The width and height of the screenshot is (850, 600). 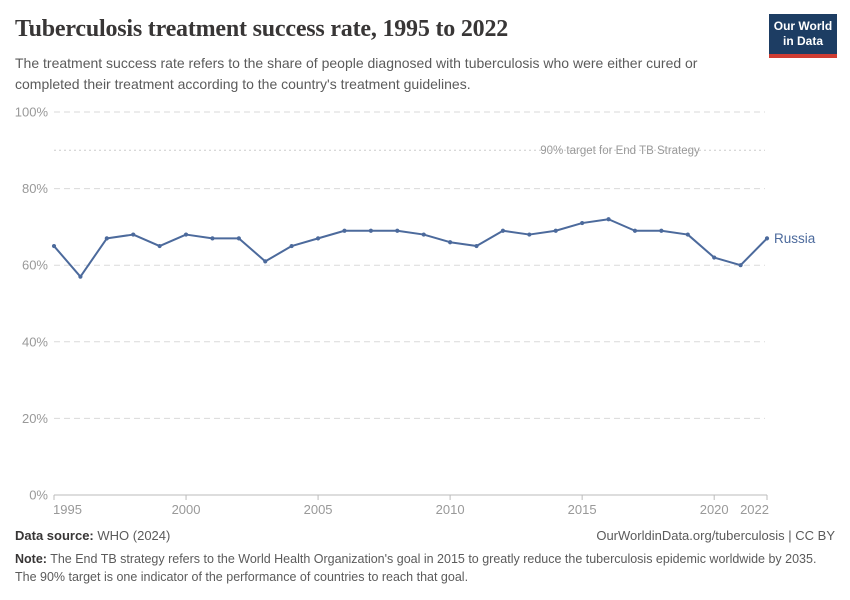 I want to click on x-axis-tick-label: 2015, so click(x=582, y=509).